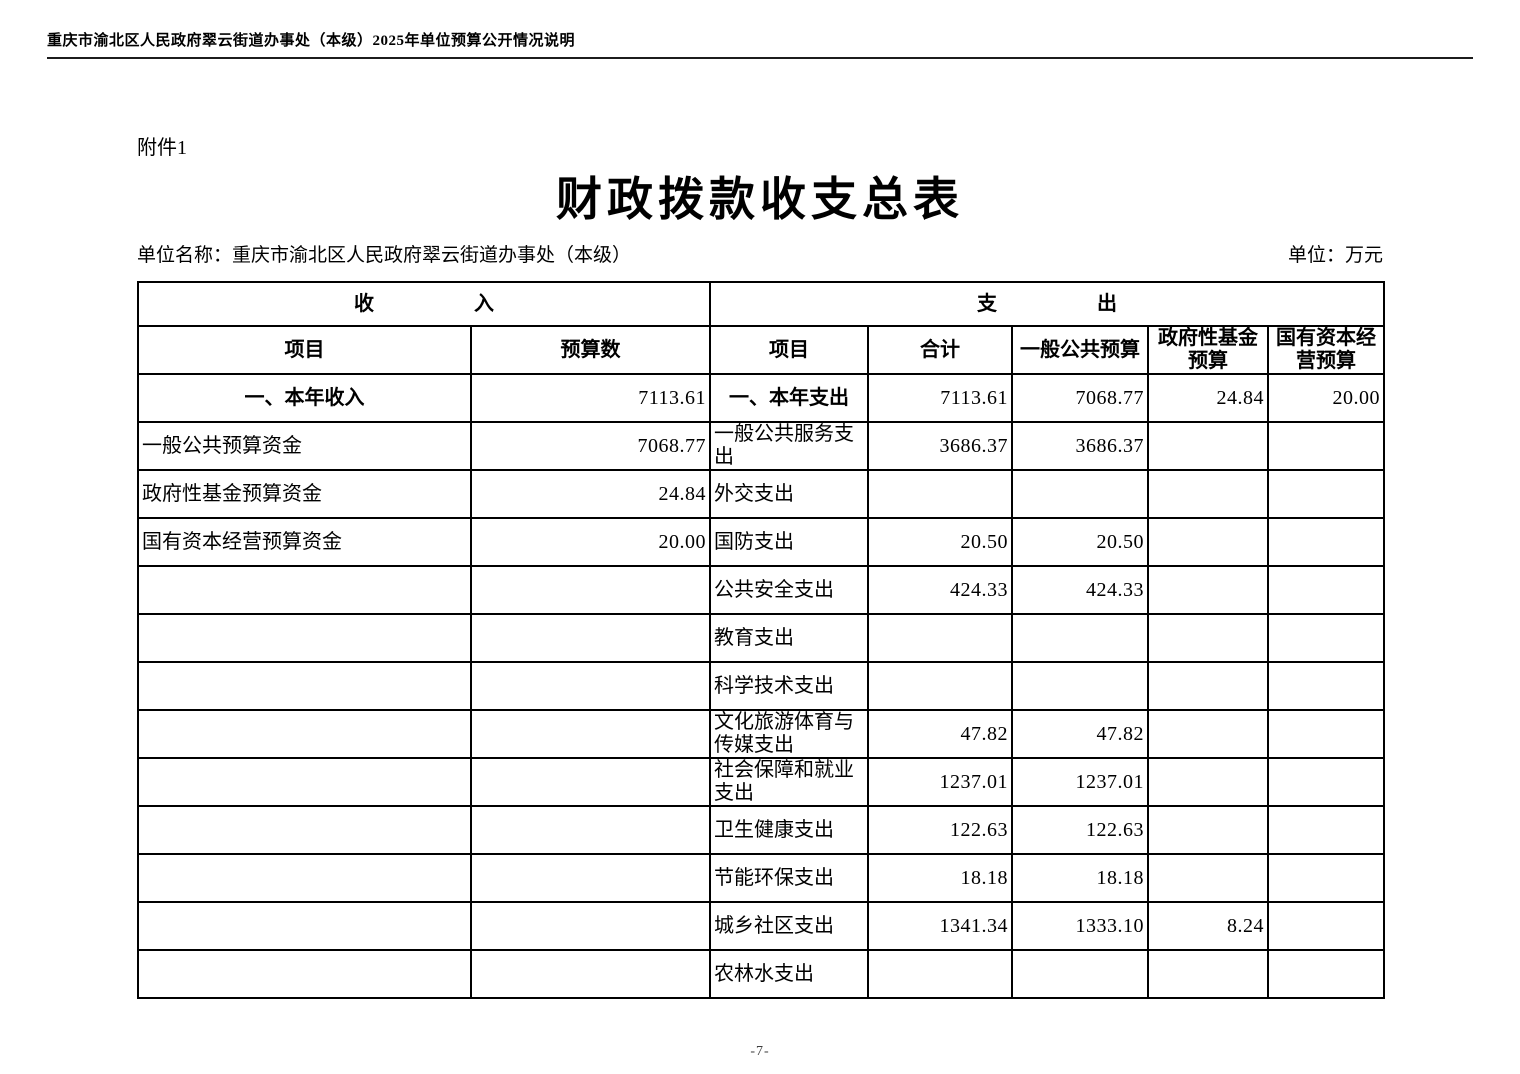 The image size is (1520, 1074). I want to click on table-row: 公共安全支出 424.33 424.33, so click(761, 590).